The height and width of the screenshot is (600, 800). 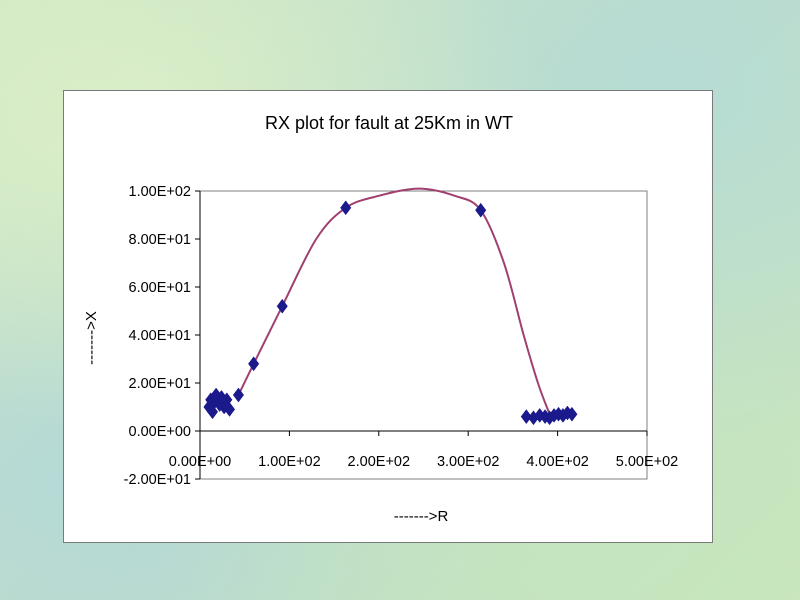 I want to click on y-tick-label: 8.00E+01, so click(x=160, y=240).